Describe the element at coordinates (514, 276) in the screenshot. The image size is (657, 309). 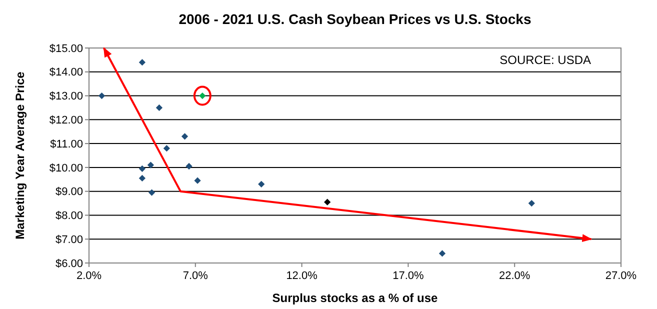
I see `x-tick-label: 22.0%` at that location.